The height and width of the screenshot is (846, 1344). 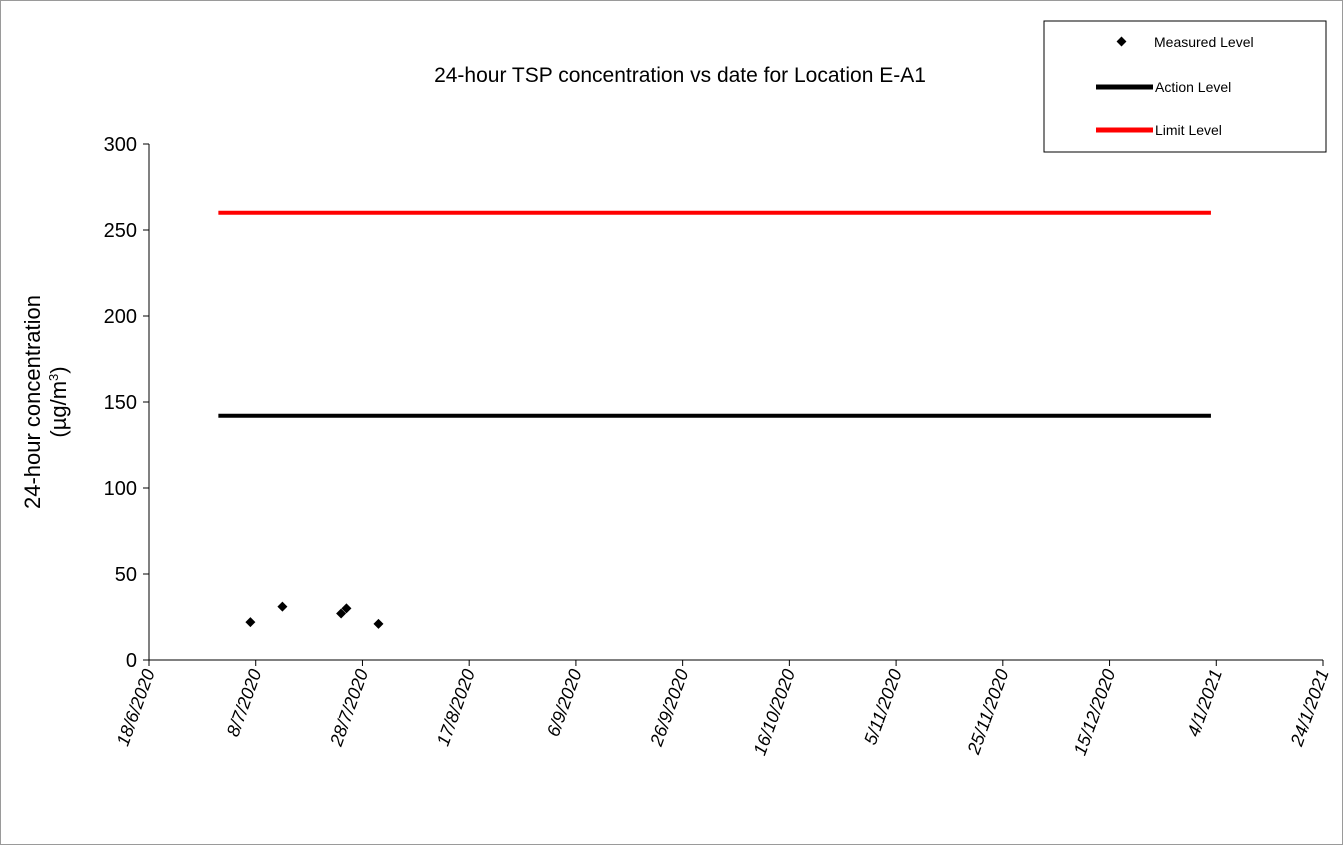 I want to click on x-tick-label: 18/6/2020, so click(x=136, y=708).